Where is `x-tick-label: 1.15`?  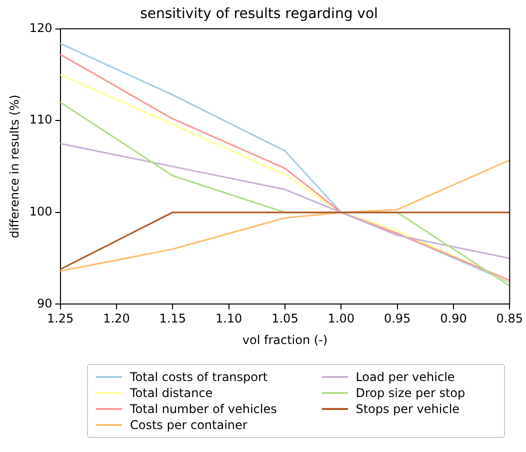
x-tick-label: 1.15 is located at coordinates (172, 319).